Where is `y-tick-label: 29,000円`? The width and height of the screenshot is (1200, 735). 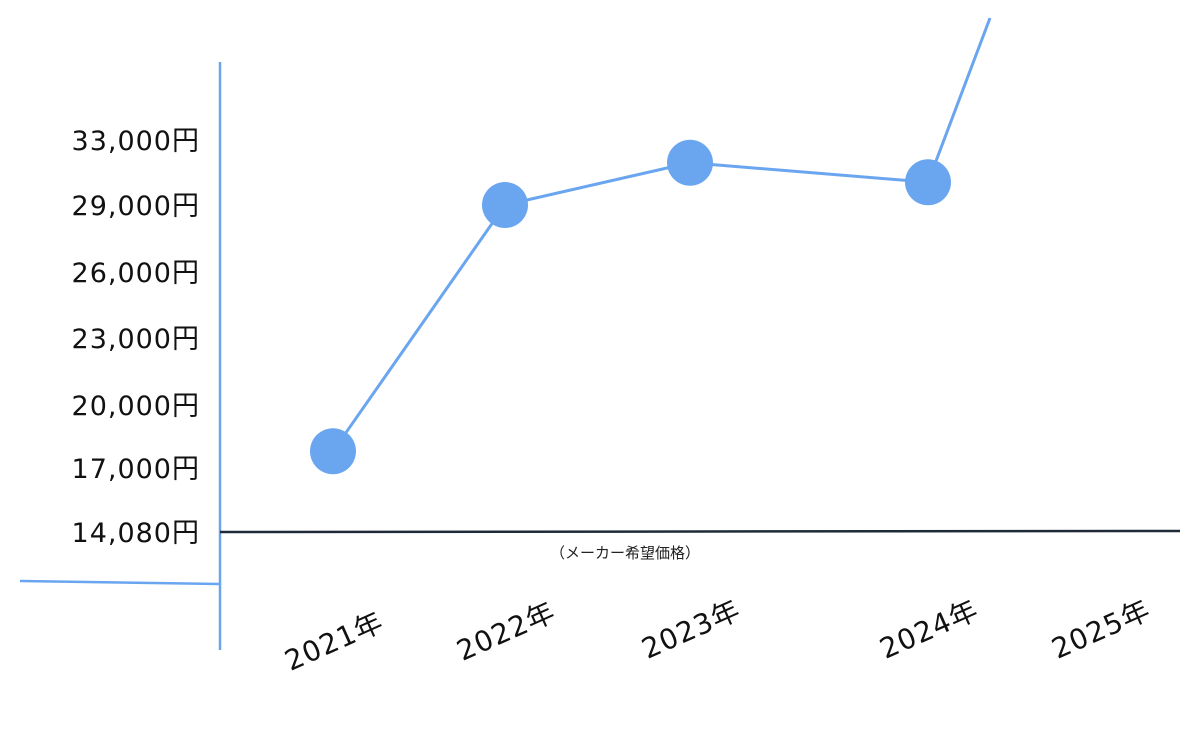 y-tick-label: 29,000円 is located at coordinates (136, 206).